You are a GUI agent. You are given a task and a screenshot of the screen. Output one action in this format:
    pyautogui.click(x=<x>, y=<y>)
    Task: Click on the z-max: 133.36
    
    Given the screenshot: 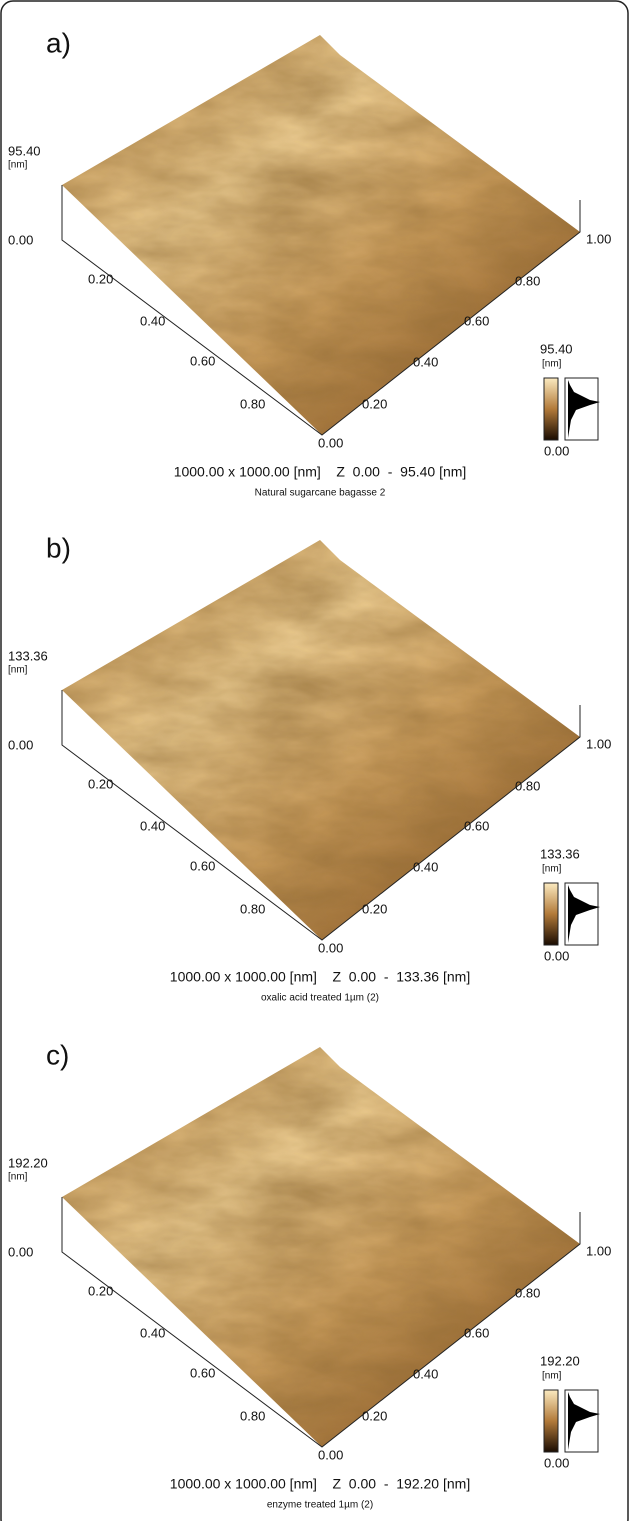 What is the action you would take?
    pyautogui.click(x=28, y=655)
    